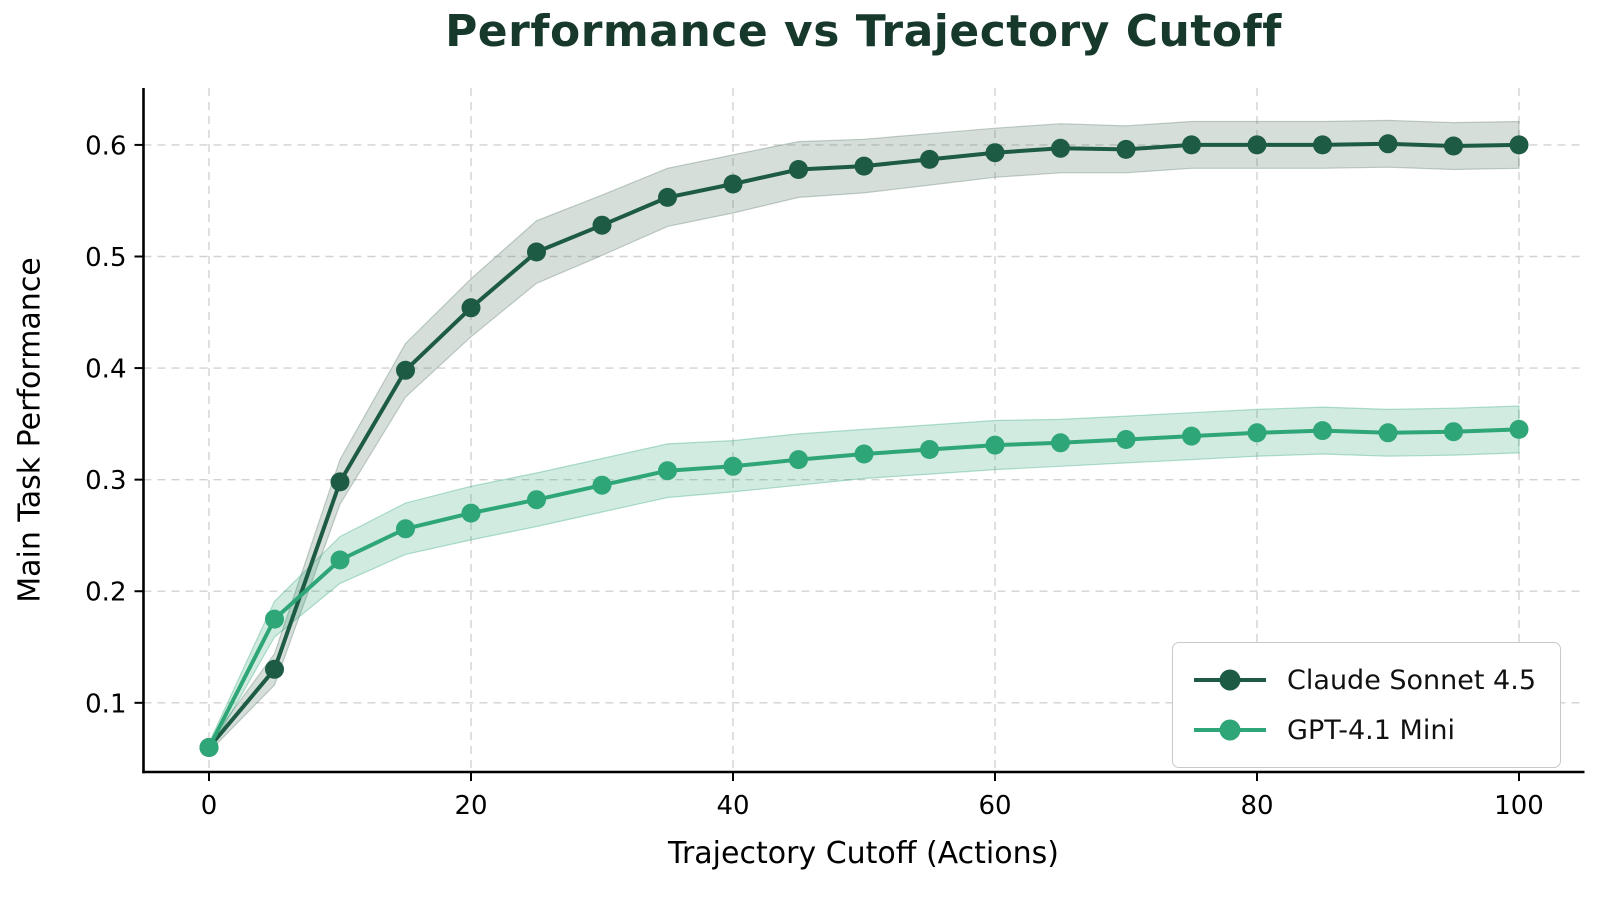 This screenshot has height=914, width=1600. I want to click on svg-text: 20, so click(470, 806).